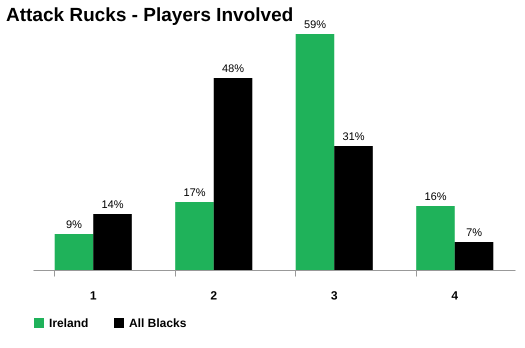 This screenshot has width=525, height=348. I want to click on data-label: 31%, so click(353, 137).